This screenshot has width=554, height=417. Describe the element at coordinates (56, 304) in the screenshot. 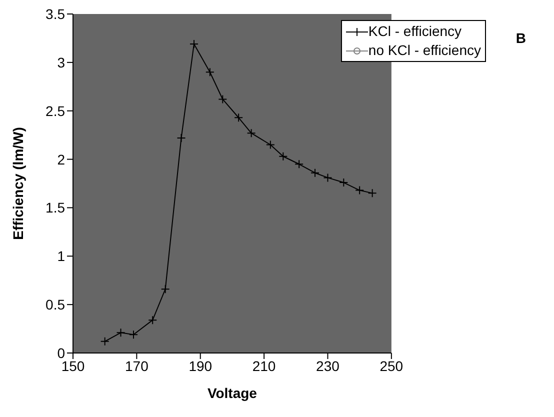

I see `y-tick-label: 0.5` at that location.